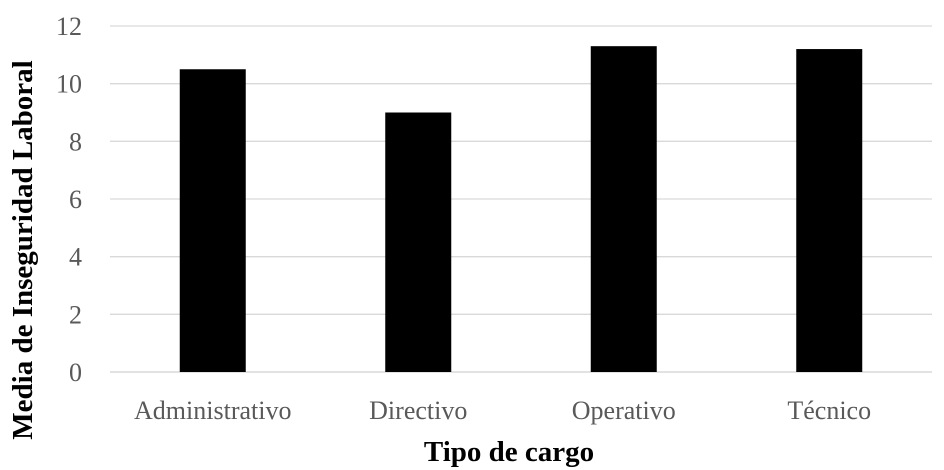  What do you see at coordinates (624, 410) in the screenshot?
I see `x-tick-label: Operativo` at bounding box center [624, 410].